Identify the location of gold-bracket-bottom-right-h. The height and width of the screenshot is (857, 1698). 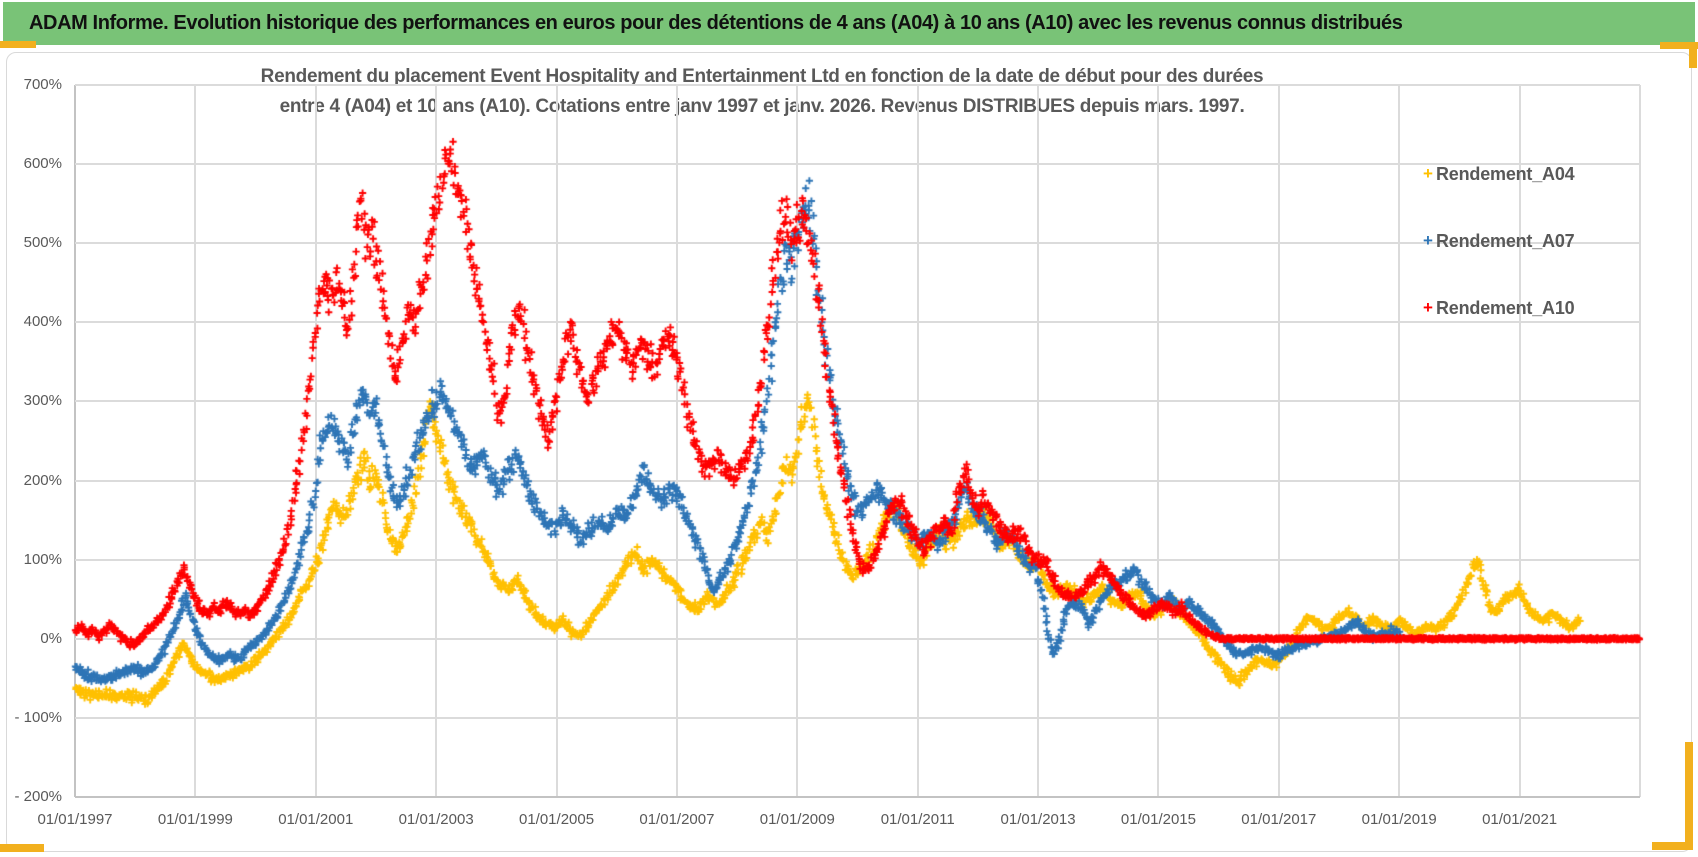
(1672, 846).